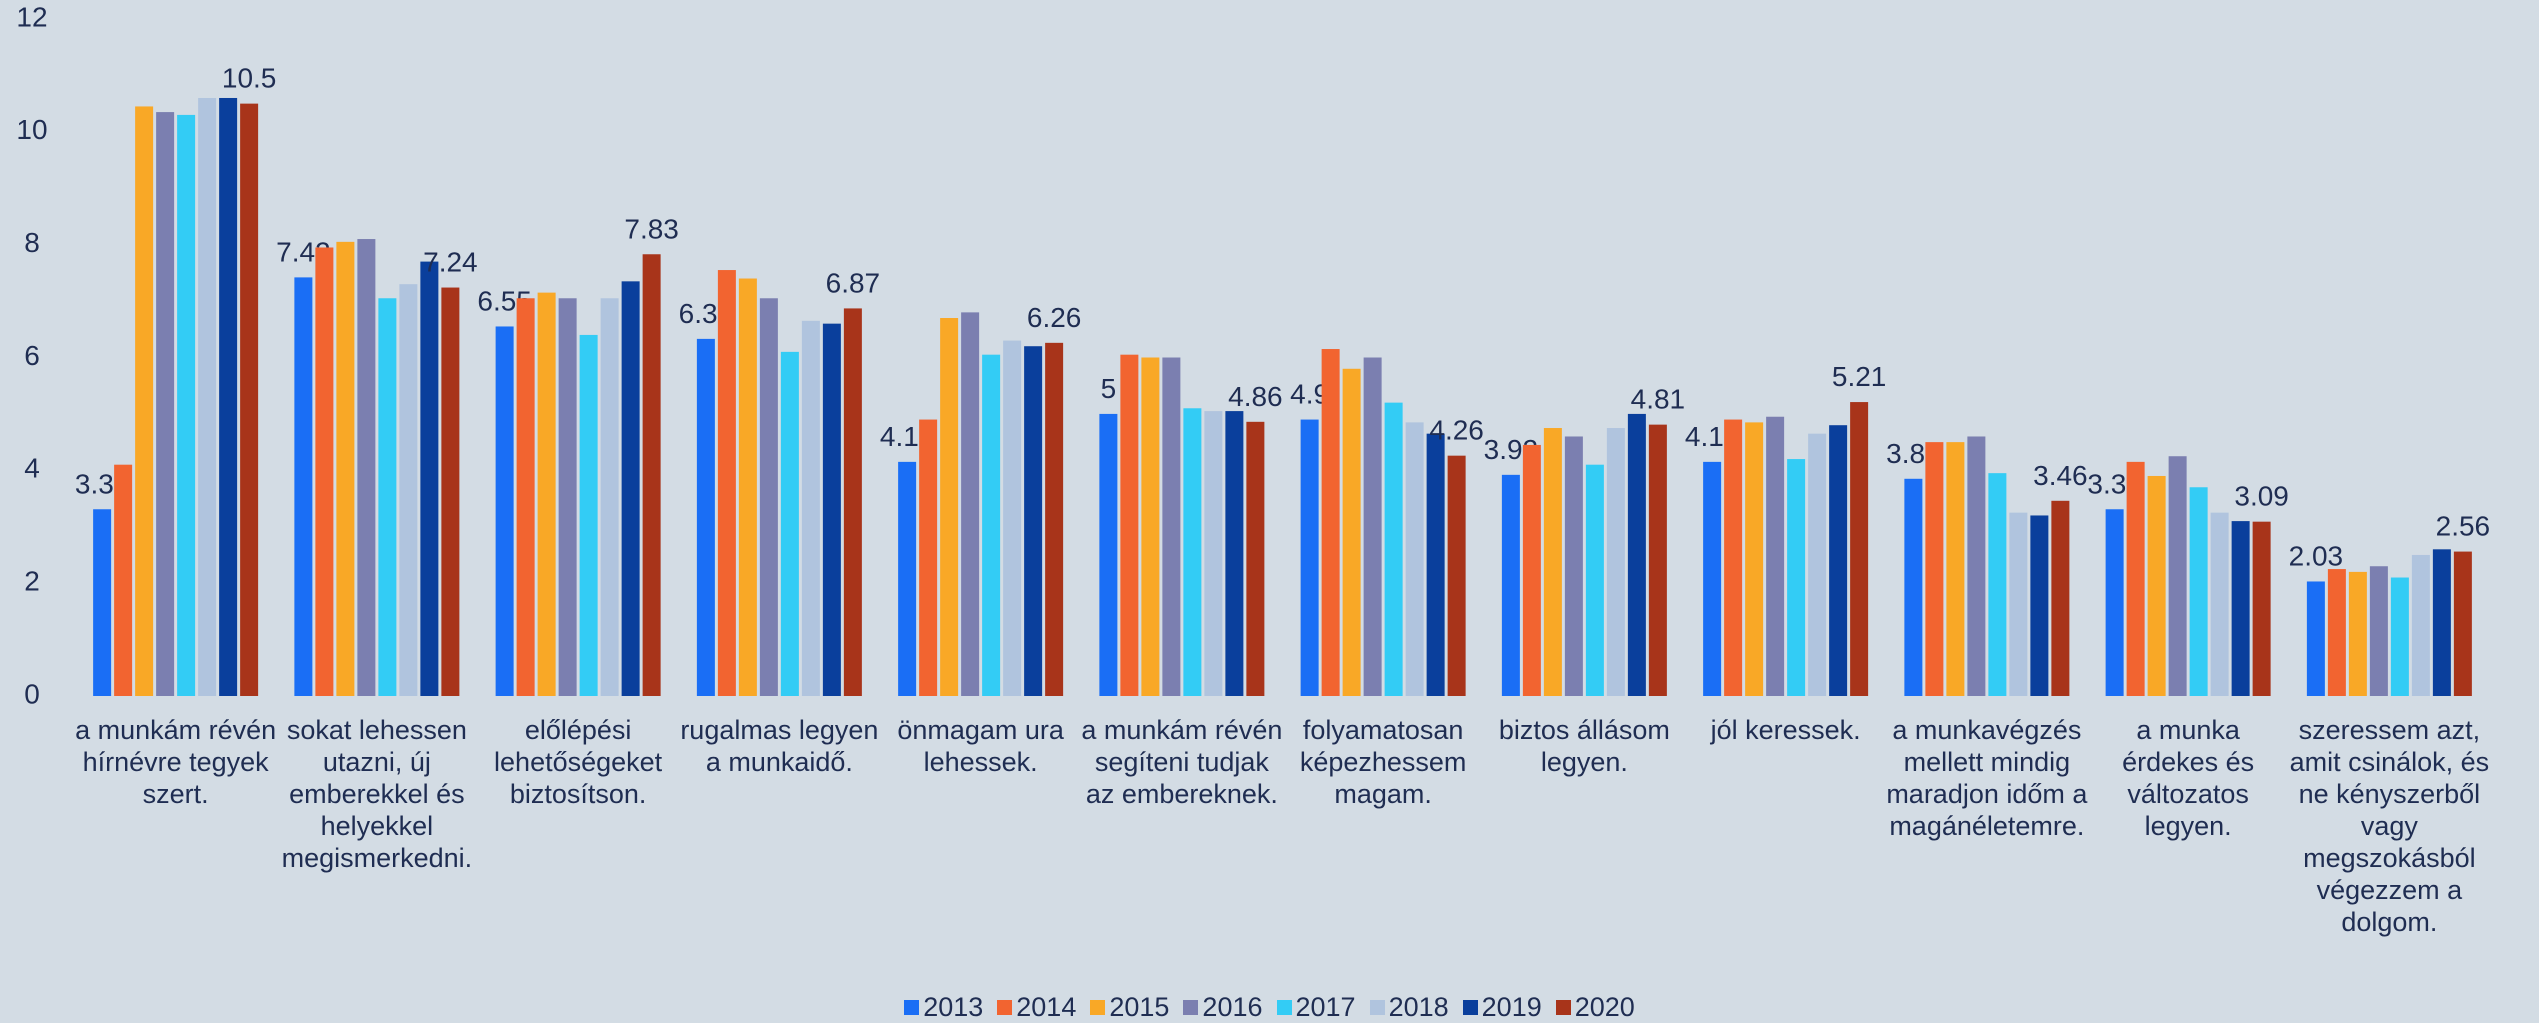 The image size is (2539, 1023). Describe the element at coordinates (2188, 778) in the screenshot. I see `x-tick-label: a munka érdekes és változatos legyen.` at that location.